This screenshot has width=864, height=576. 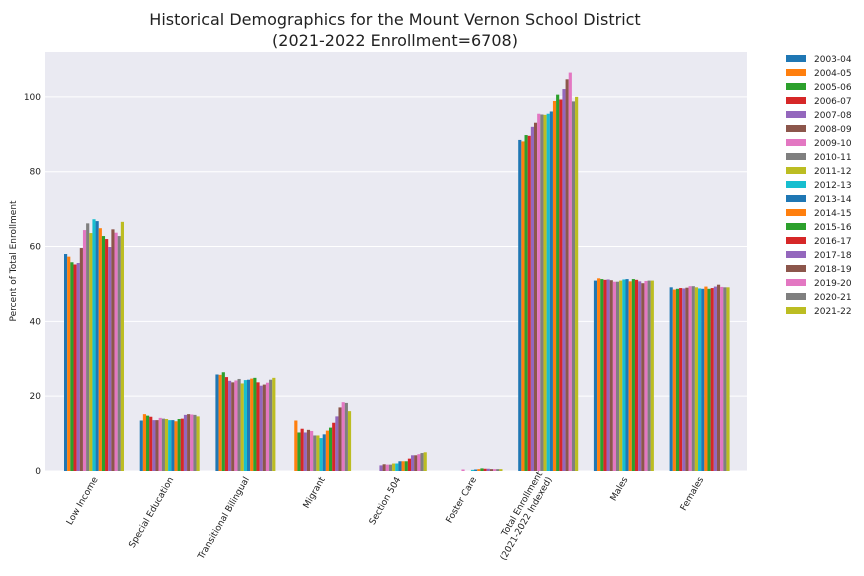 I want to click on y-tick-label: 20, so click(x=36, y=397).